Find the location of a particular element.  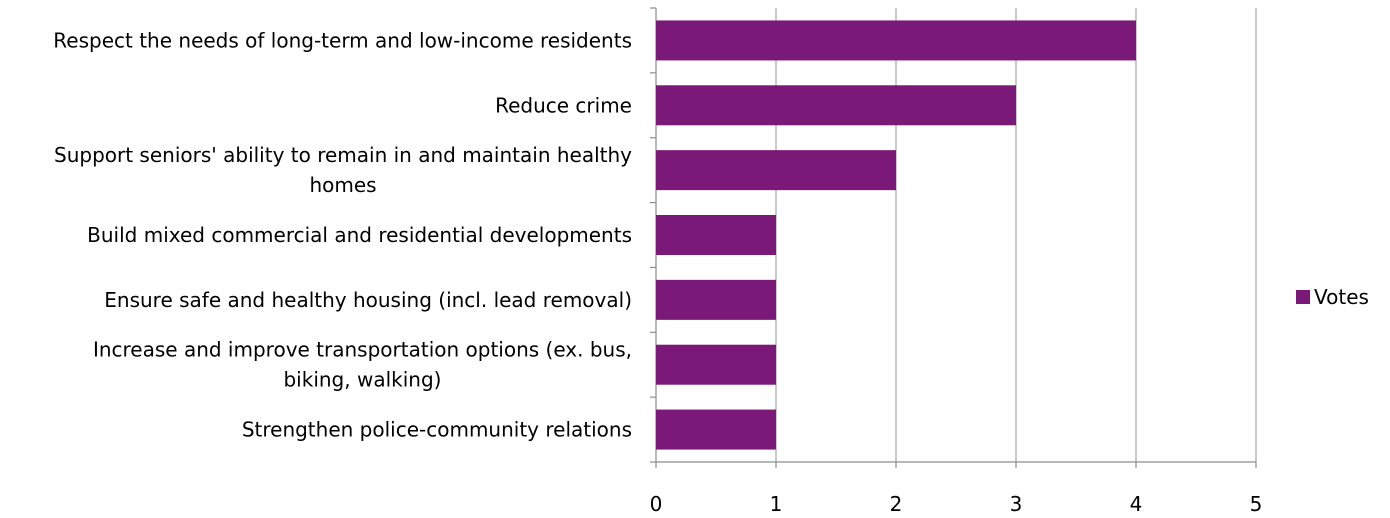

legend-swatch-votes is located at coordinates (1303, 297).